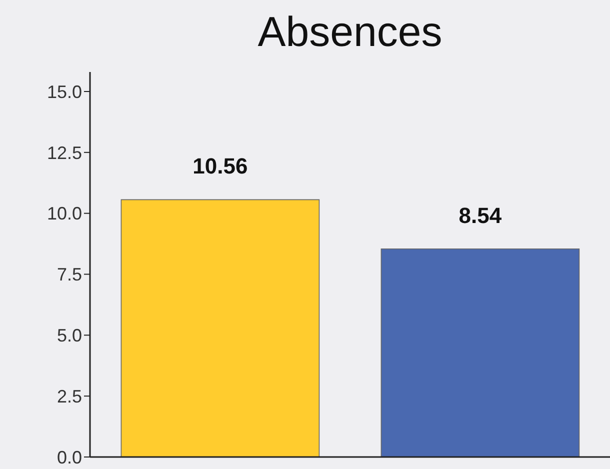 The image size is (610, 469). What do you see at coordinates (480, 215) in the screenshot?
I see `data-label: 8.54` at bounding box center [480, 215].